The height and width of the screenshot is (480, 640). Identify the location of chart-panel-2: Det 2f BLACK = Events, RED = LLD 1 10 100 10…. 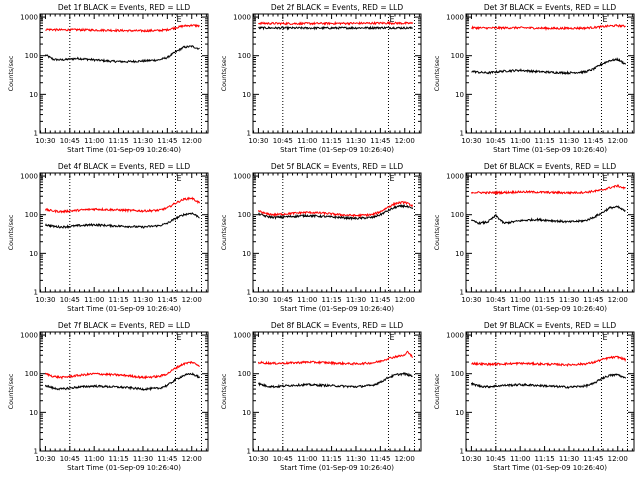
(321, 78).